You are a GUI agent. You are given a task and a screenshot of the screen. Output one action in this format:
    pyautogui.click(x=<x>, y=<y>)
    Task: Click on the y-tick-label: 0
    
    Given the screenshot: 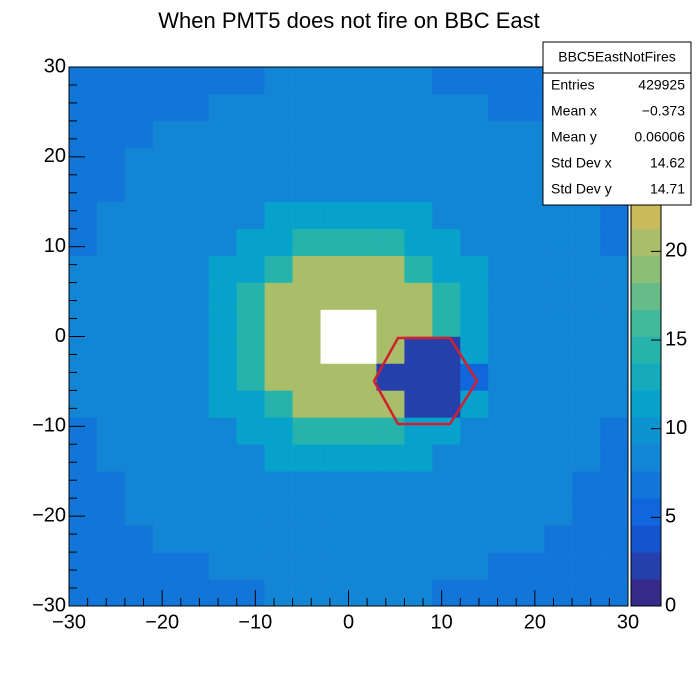 What is the action you would take?
    pyautogui.click(x=60, y=336)
    